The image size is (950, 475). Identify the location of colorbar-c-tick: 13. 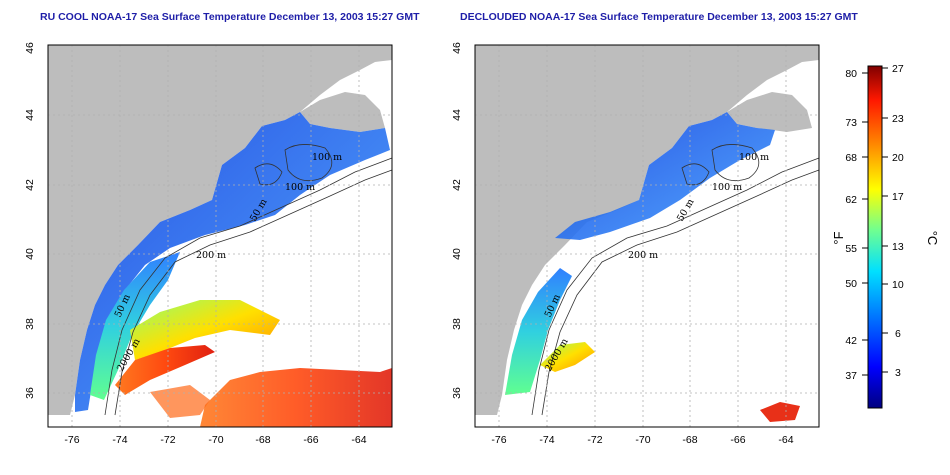
(898, 247).